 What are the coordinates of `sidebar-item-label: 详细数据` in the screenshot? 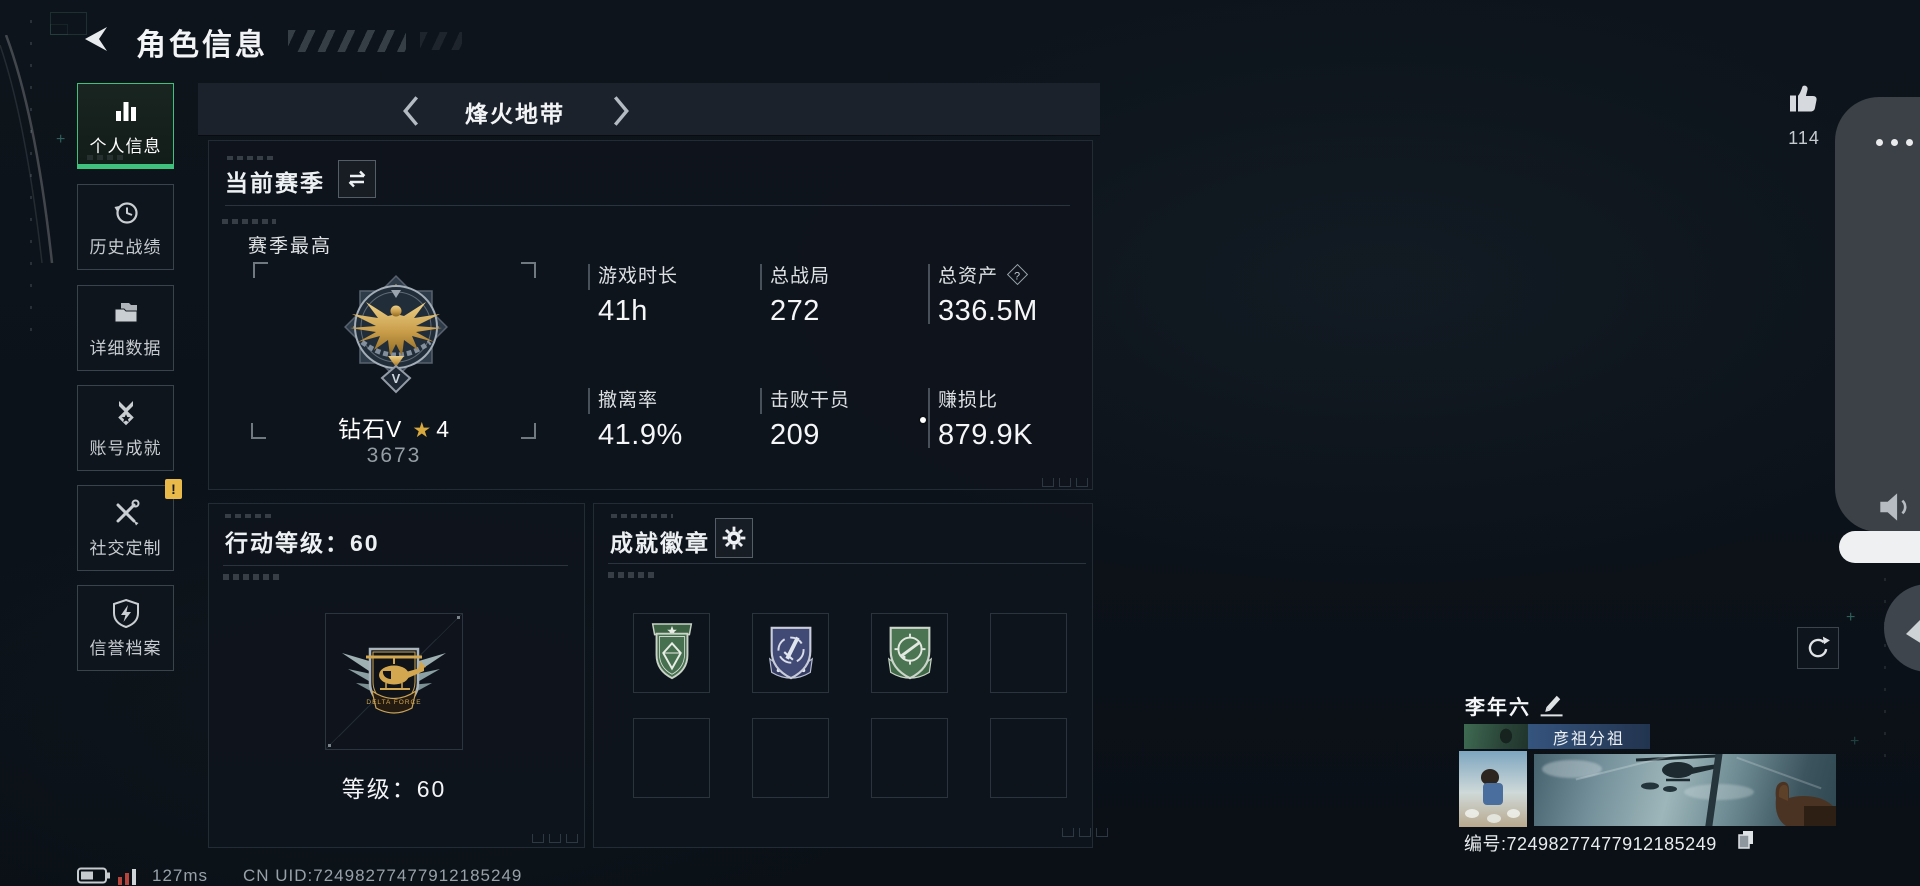 It's located at (125, 348).